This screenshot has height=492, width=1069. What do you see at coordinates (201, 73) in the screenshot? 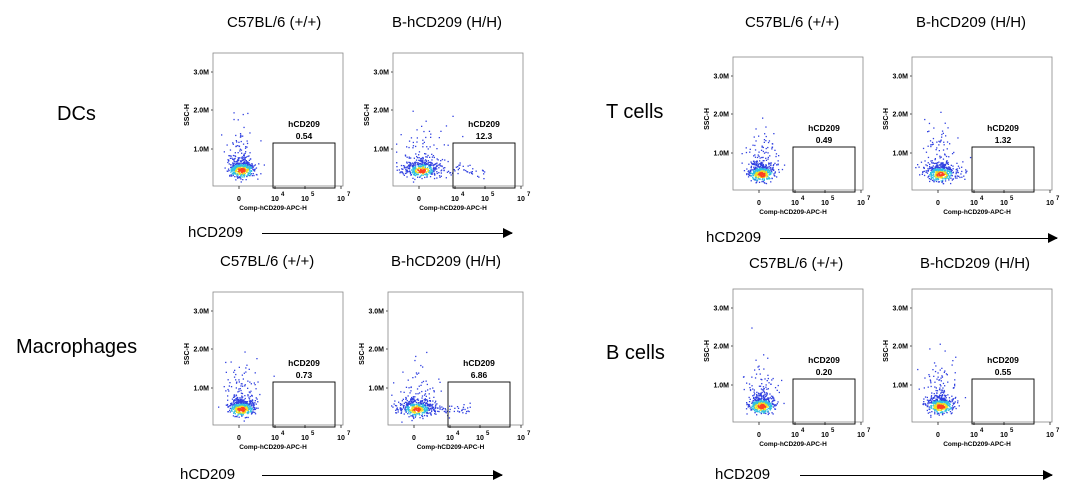
I see `y-tick-label: 3.0M` at bounding box center [201, 73].